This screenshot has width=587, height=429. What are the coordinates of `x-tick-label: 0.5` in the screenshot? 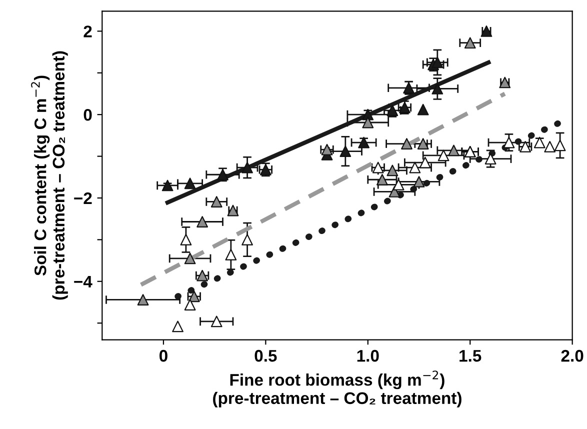 It's located at (265, 356).